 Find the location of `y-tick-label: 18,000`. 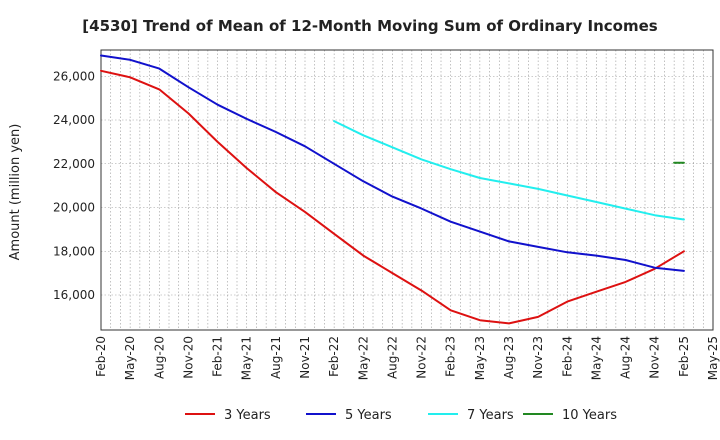

y-tick-label: 18,000 is located at coordinates (74, 251).